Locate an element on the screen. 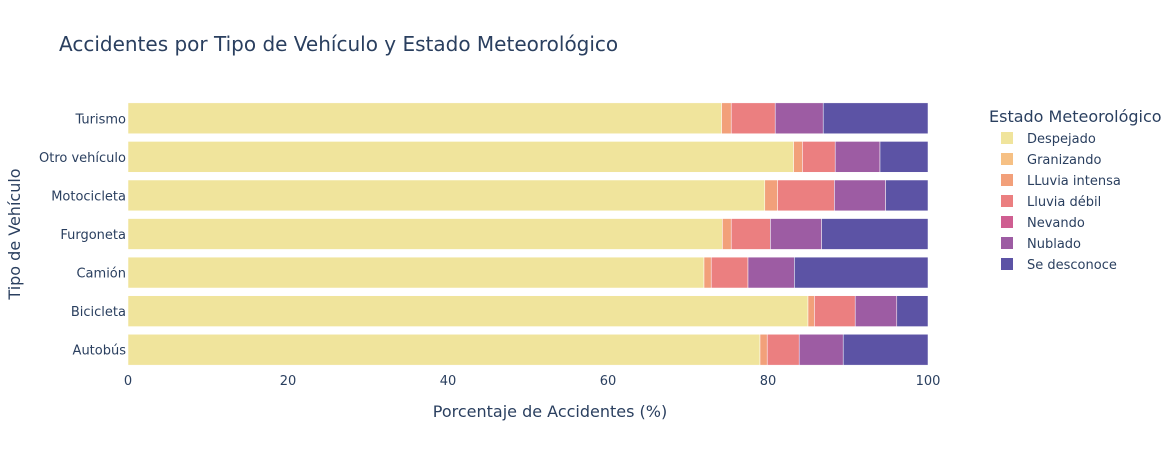 The width and height of the screenshot is (1176, 450). y-tick-label: Furgoneta is located at coordinates (93, 235).